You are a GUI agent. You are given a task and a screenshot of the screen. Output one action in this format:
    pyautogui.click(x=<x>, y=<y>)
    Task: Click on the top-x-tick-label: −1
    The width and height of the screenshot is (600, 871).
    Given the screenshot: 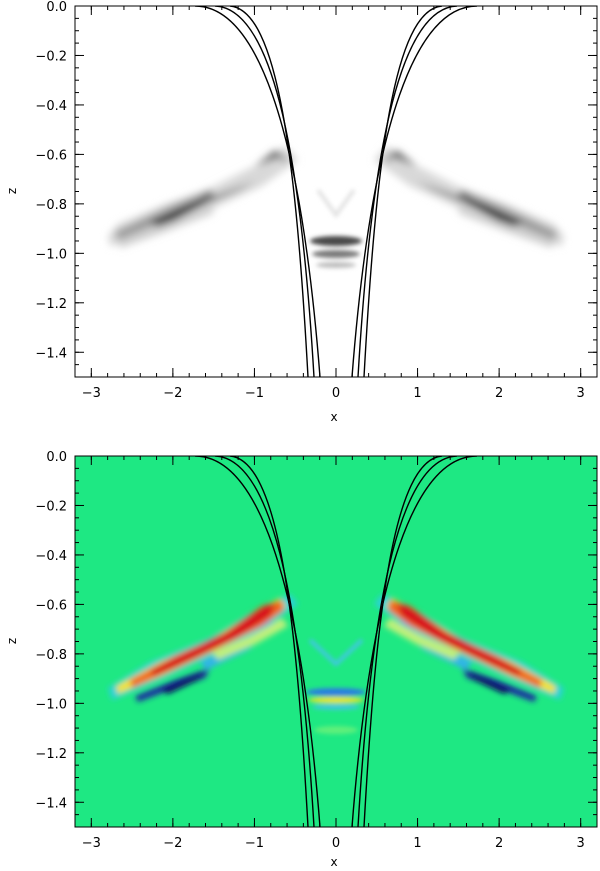 What is the action you would take?
    pyautogui.click(x=254, y=393)
    